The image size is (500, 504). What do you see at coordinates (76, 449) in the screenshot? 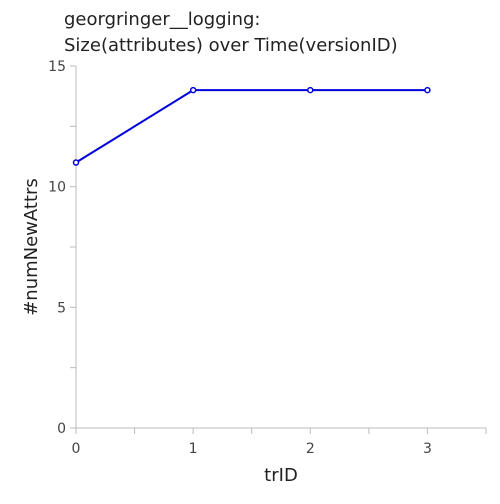
I see `x-tick-label: 0` at bounding box center [76, 449].